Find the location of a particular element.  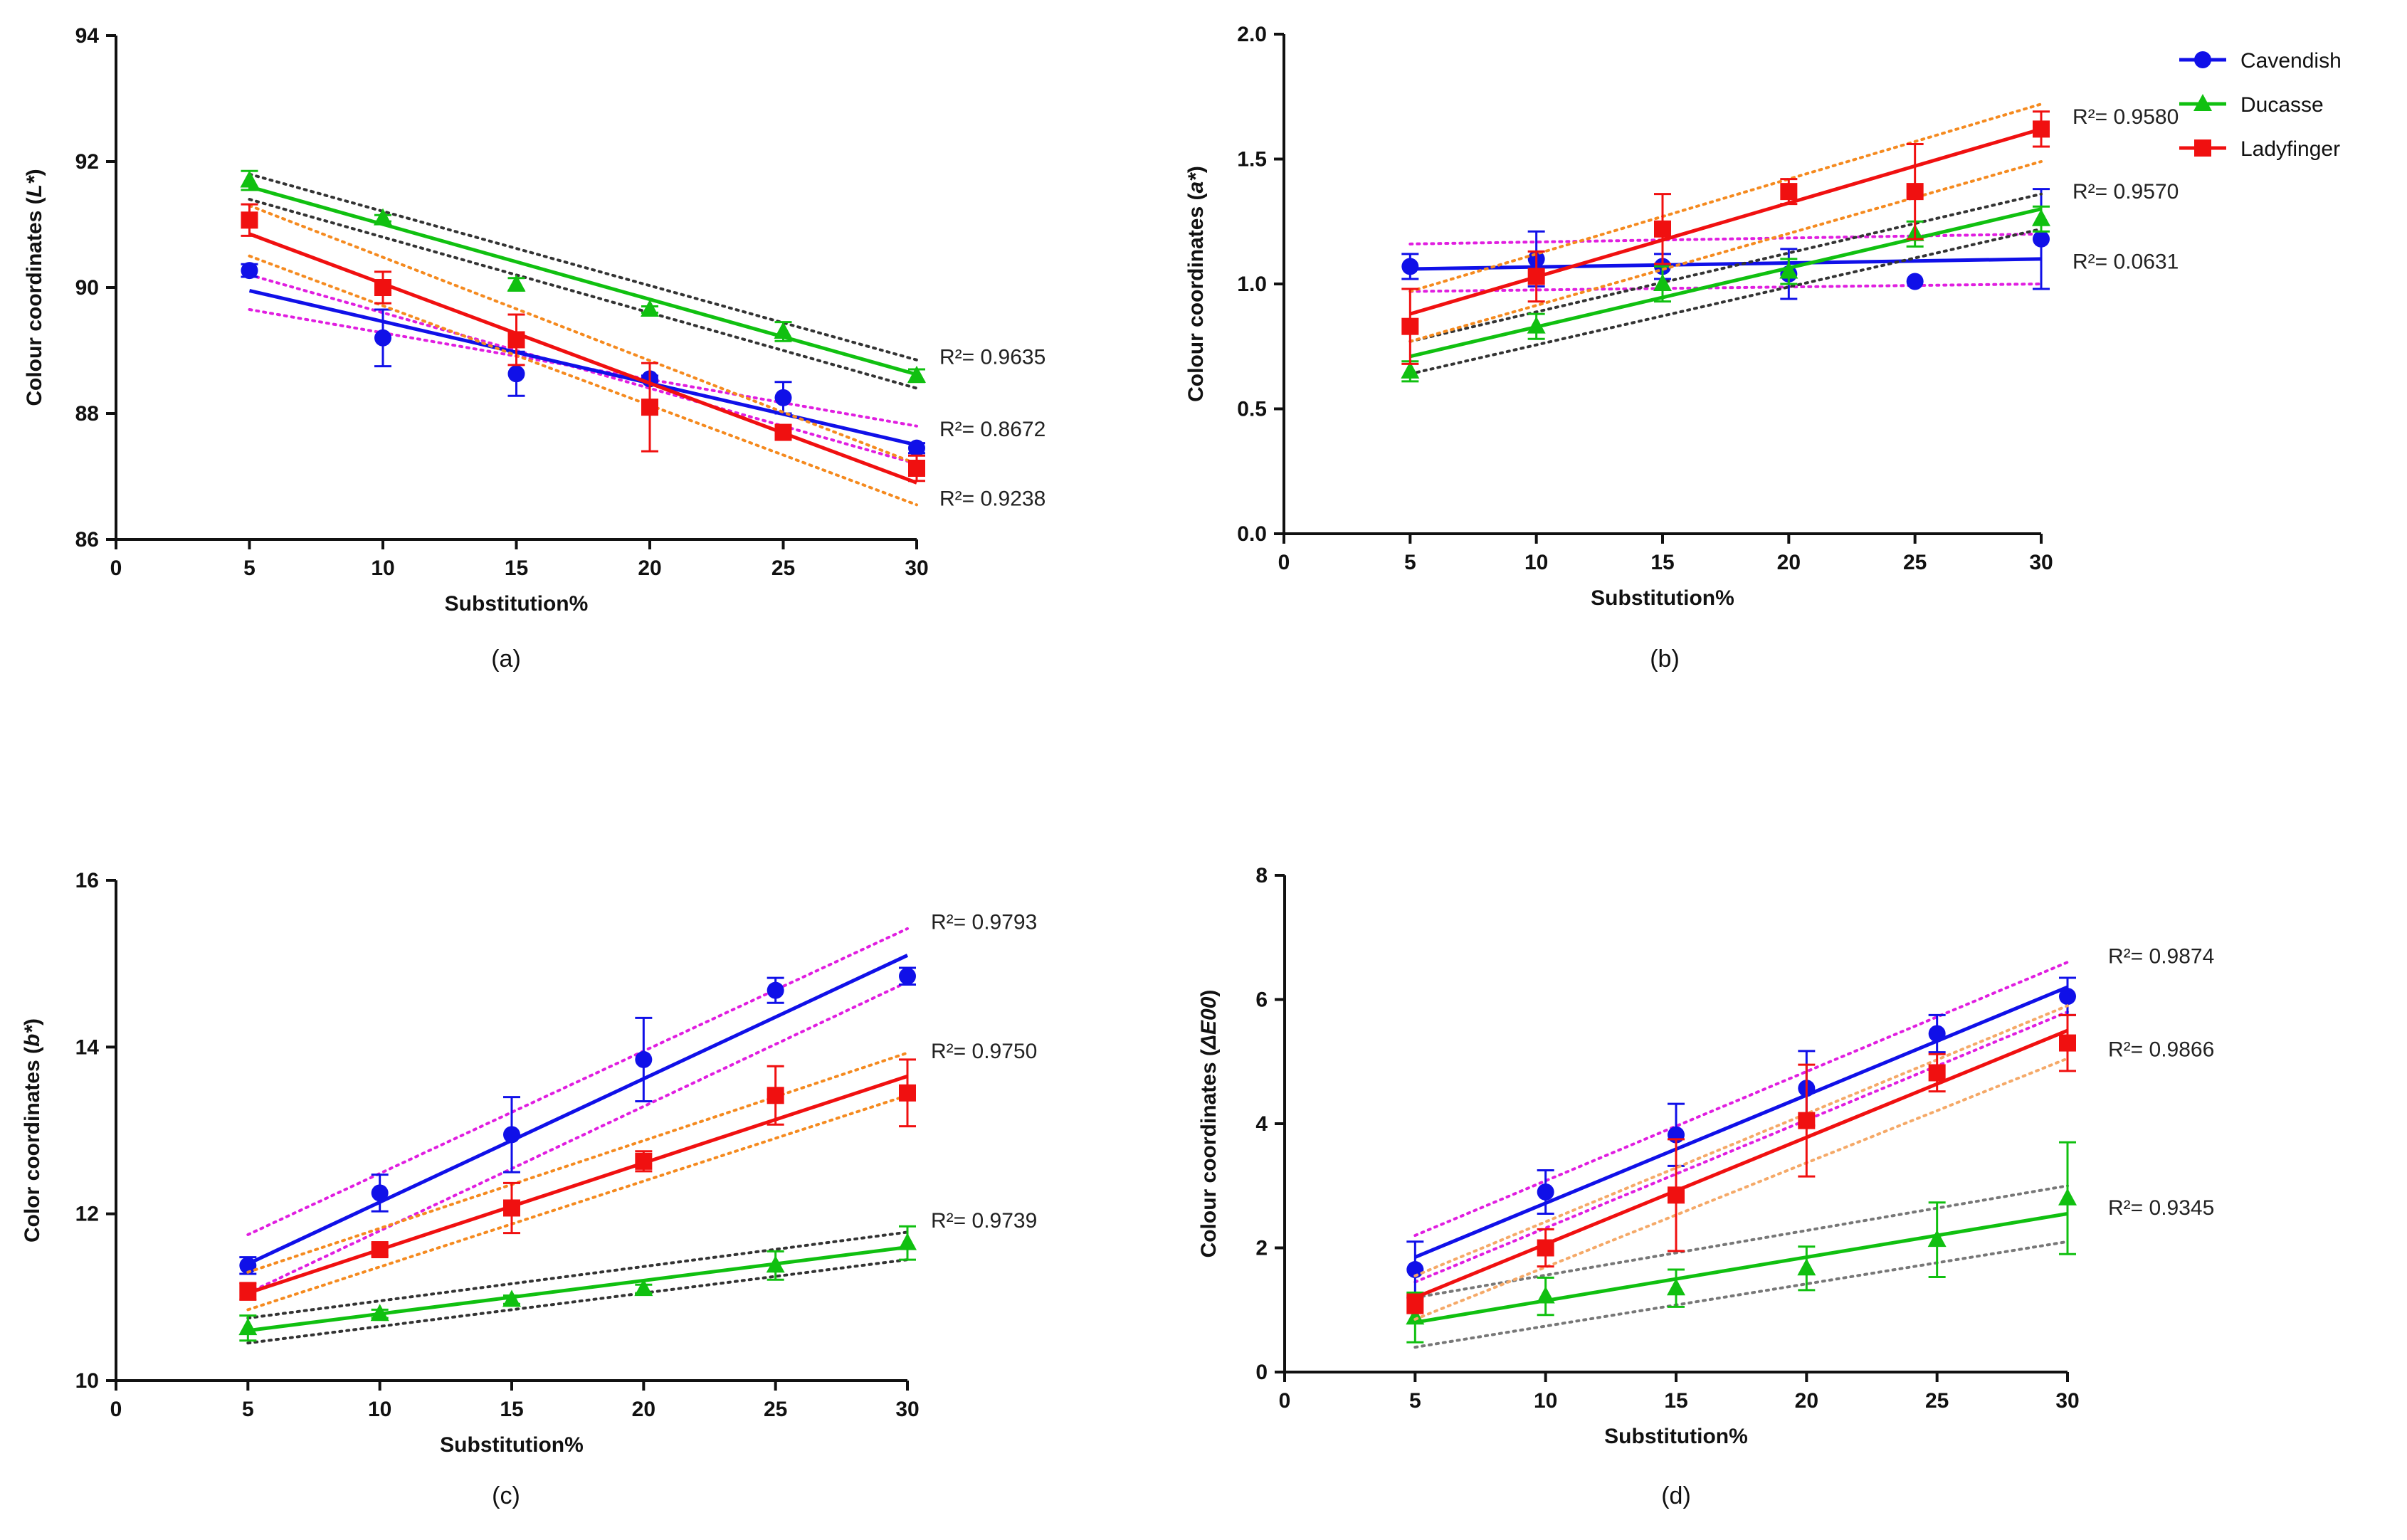

panel-label: (b) is located at coordinates (1665, 659).